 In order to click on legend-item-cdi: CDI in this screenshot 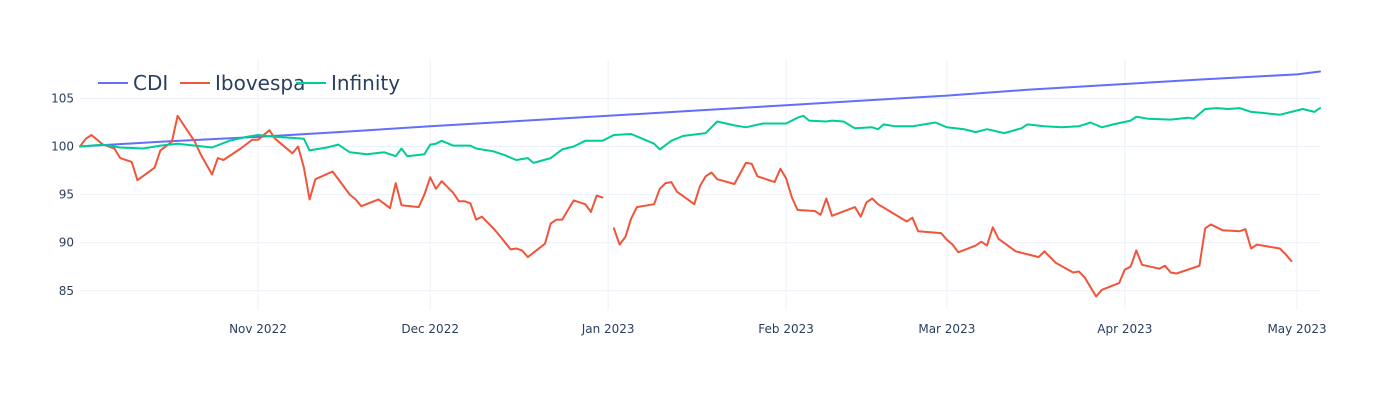, I will do `click(133, 83)`.